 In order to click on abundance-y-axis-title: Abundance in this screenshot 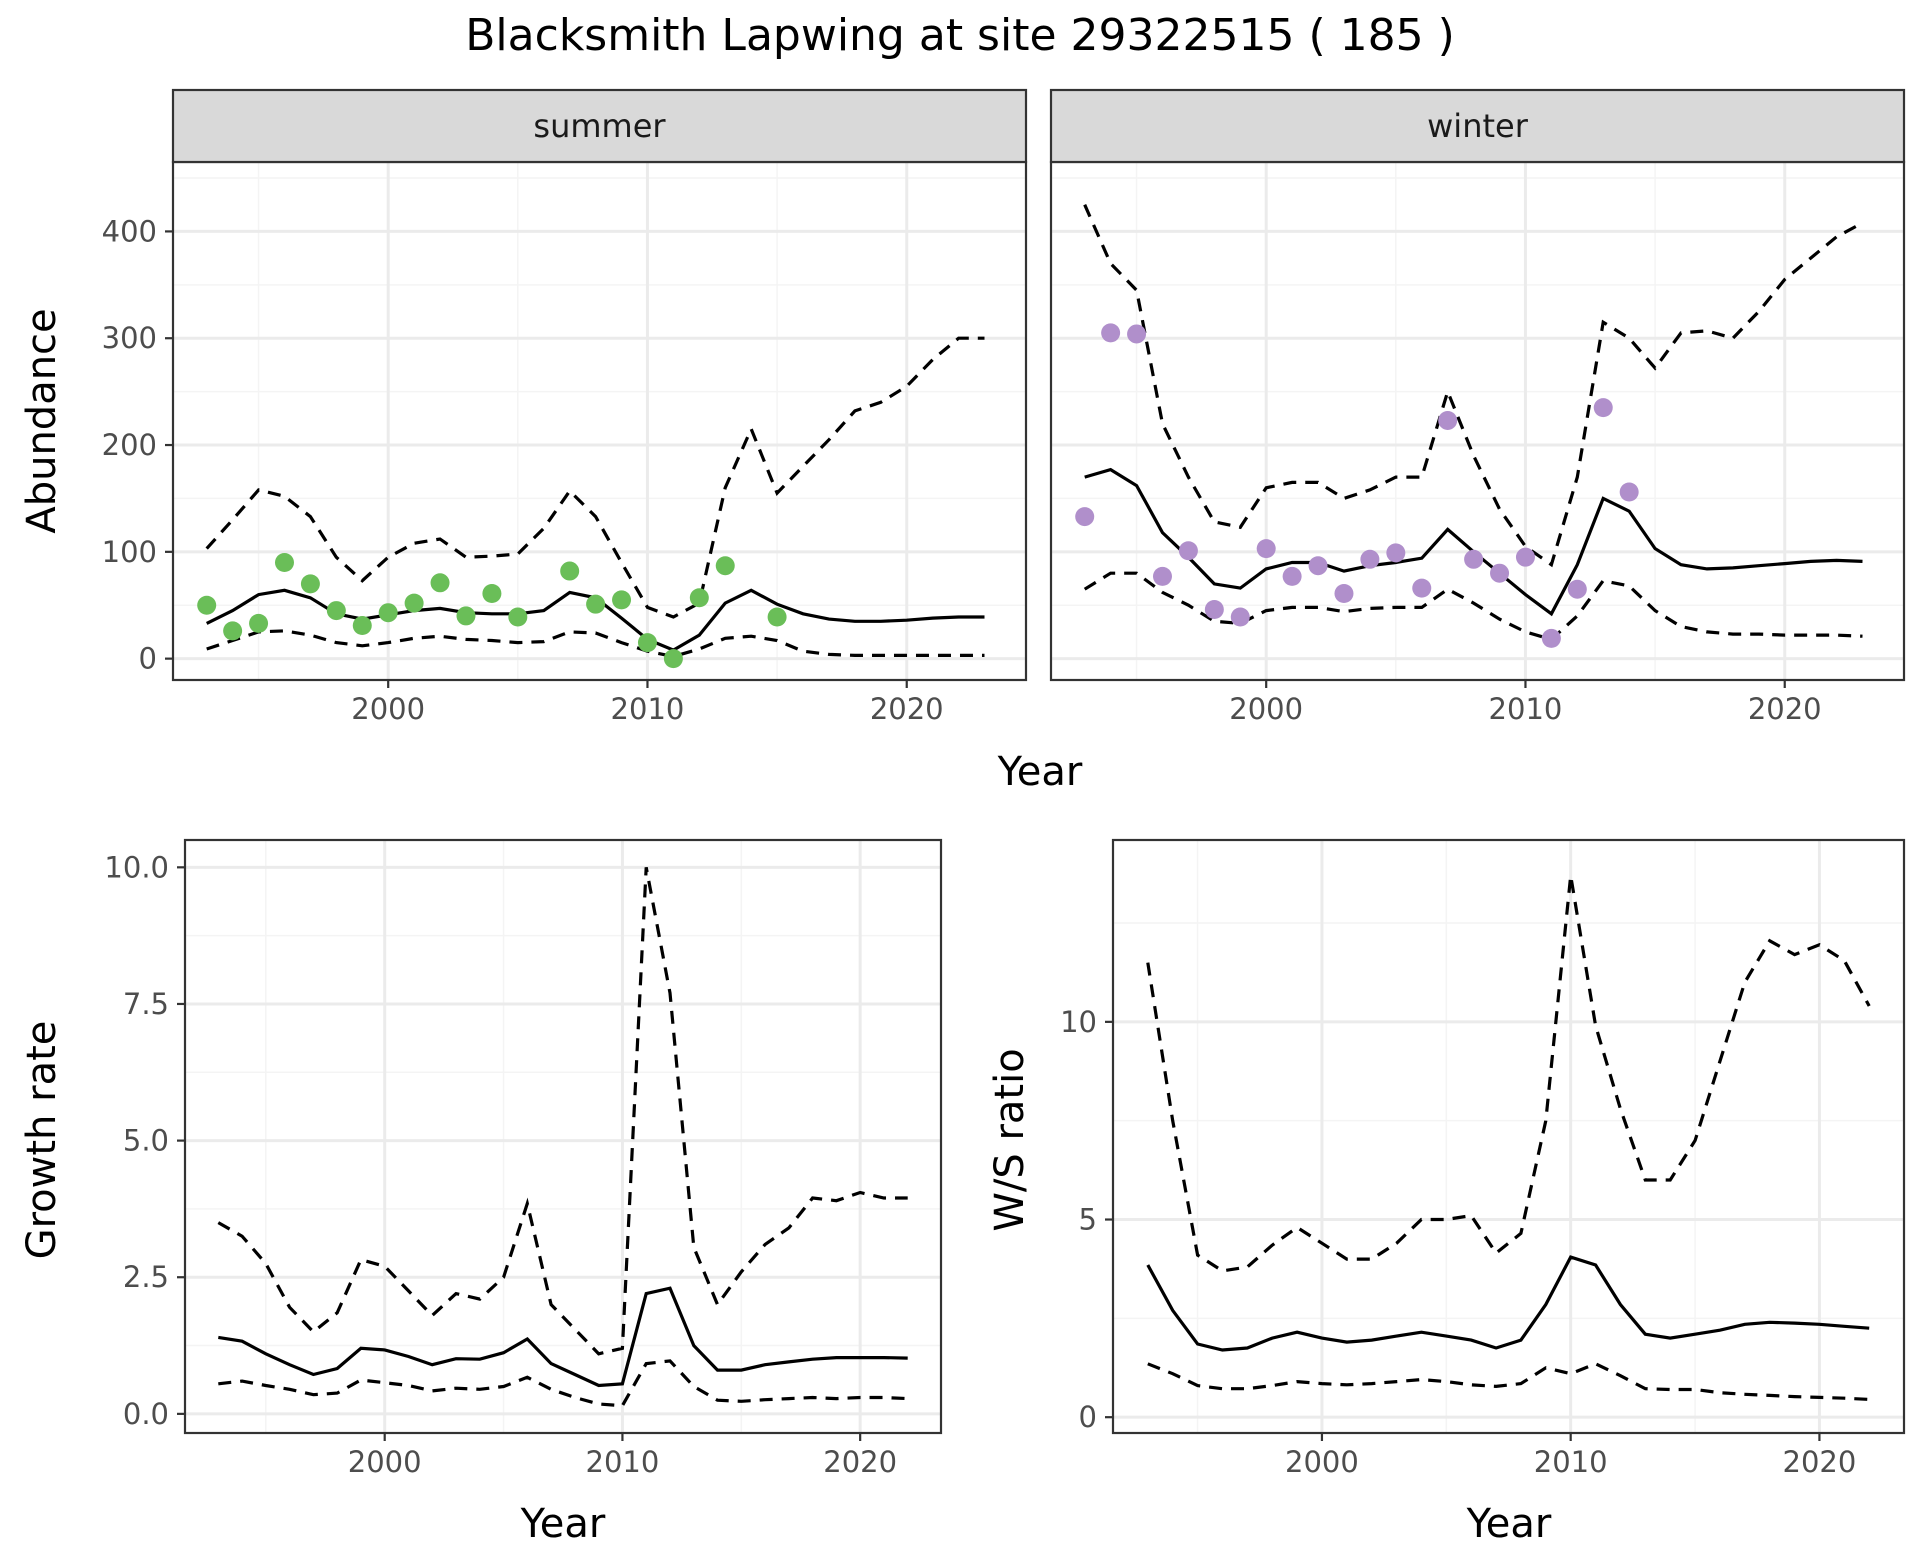, I will do `click(42, 420)`.